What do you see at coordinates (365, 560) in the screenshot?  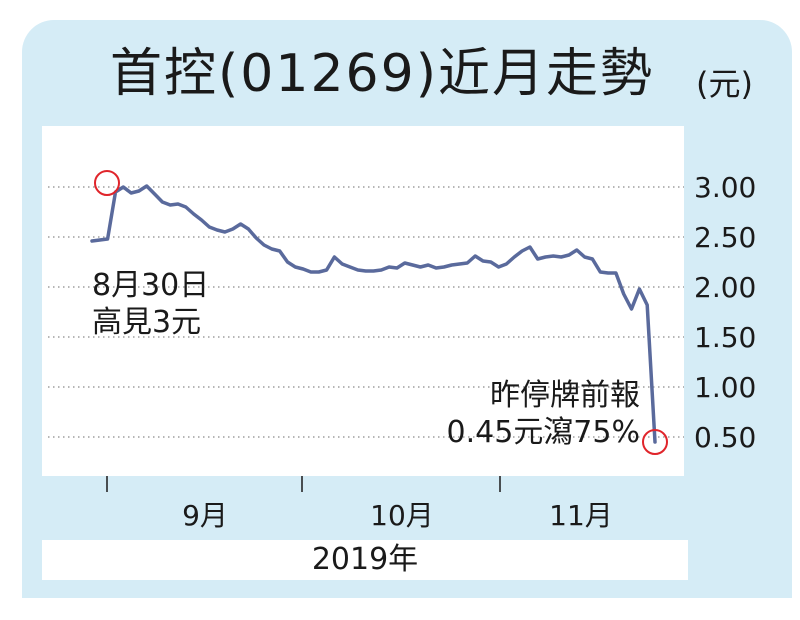 I see `year-label: 2019年` at bounding box center [365, 560].